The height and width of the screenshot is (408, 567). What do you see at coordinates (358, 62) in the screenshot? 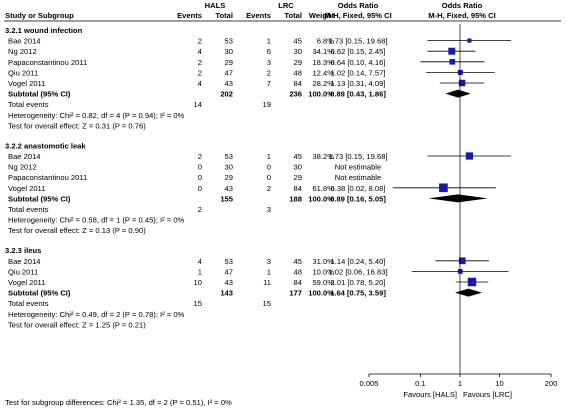
I see `study-odds-ratio: 0.64 [0.10, 4.16]` at bounding box center [358, 62].